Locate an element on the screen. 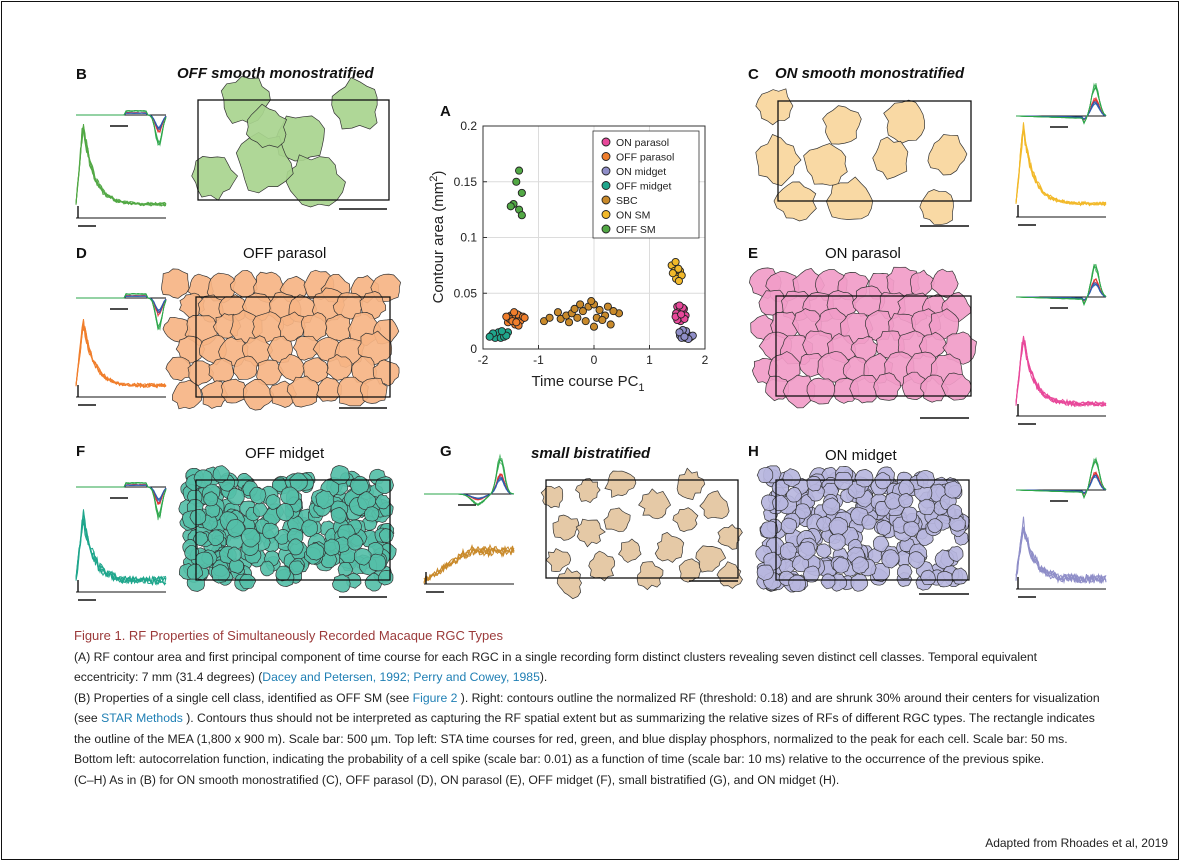  legend-box is located at coordinates (646, 184).